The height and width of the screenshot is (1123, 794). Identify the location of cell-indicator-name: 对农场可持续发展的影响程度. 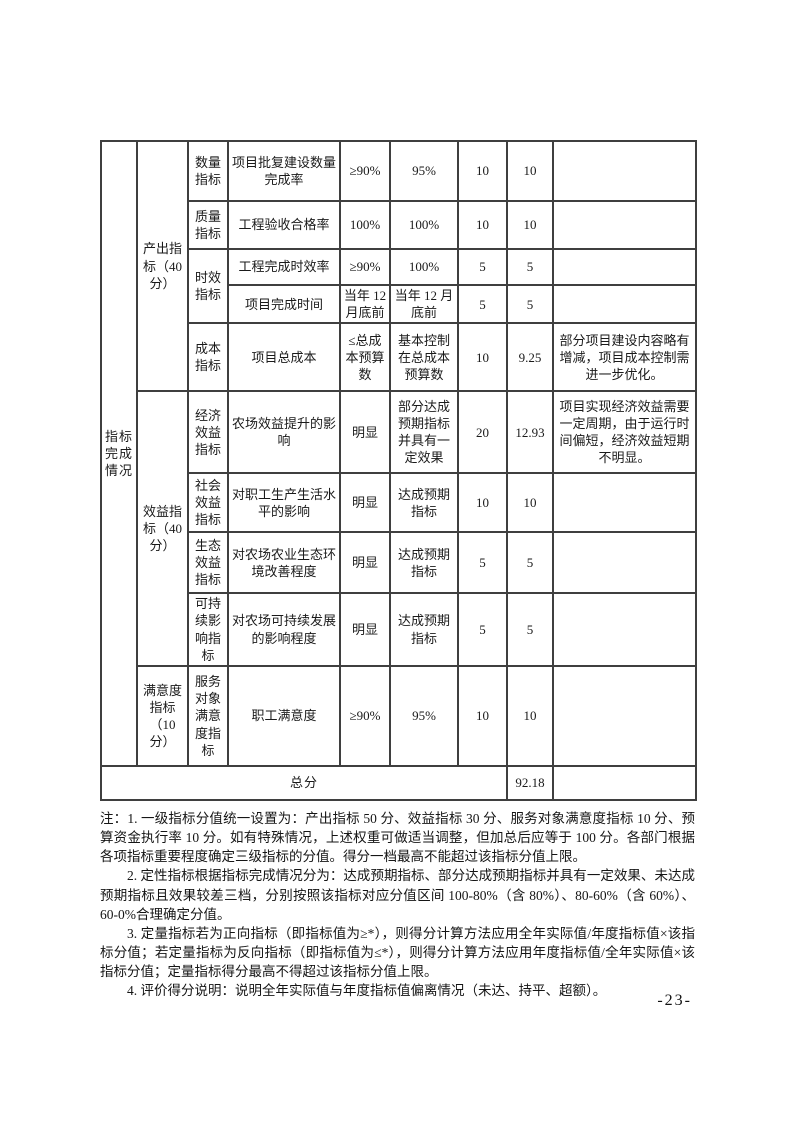
(284, 629).